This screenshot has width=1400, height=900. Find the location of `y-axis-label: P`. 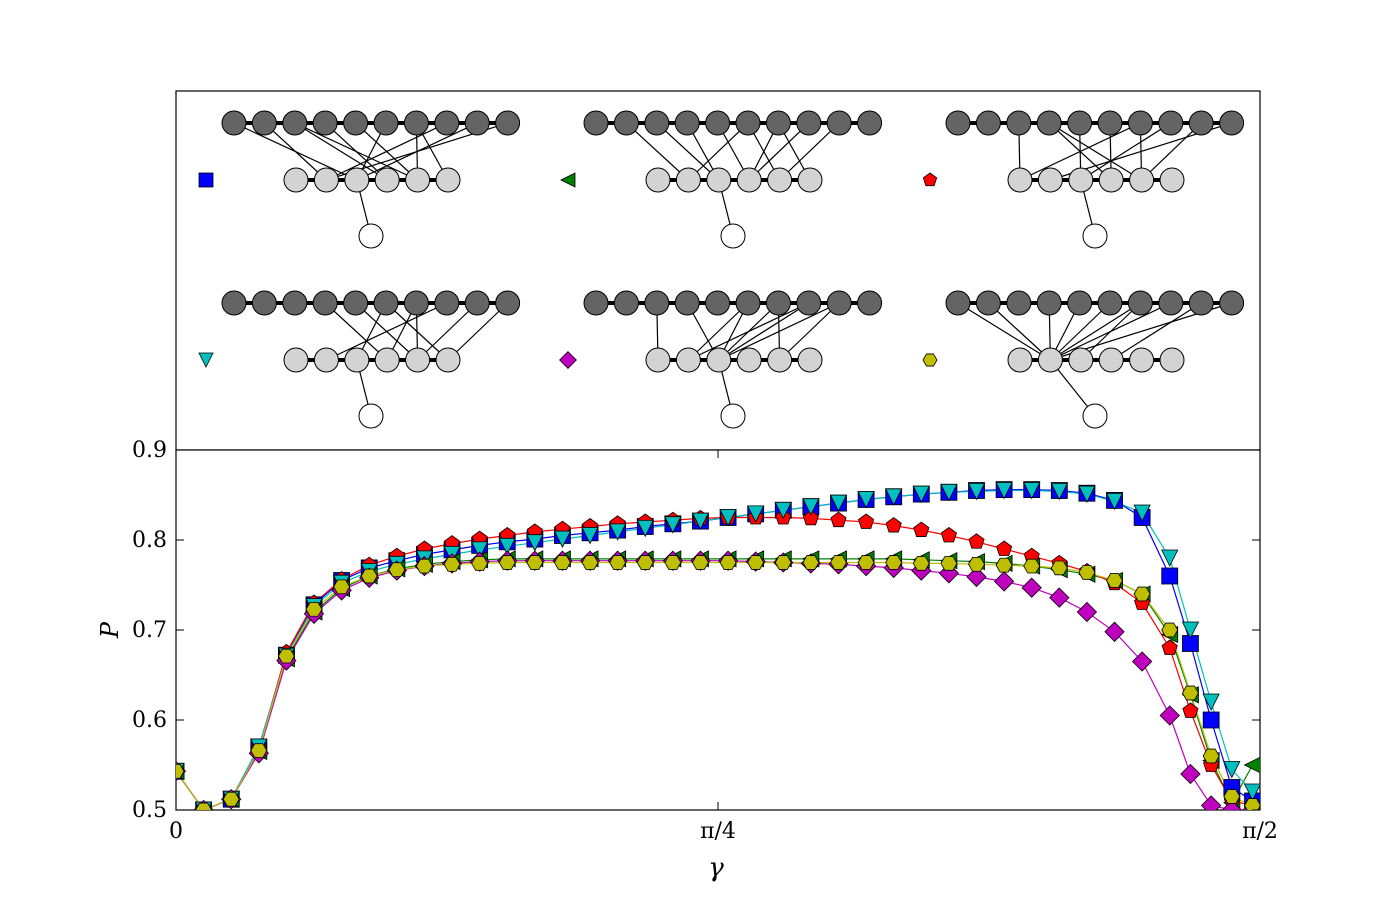

y-axis-label: P is located at coordinates (110, 630).